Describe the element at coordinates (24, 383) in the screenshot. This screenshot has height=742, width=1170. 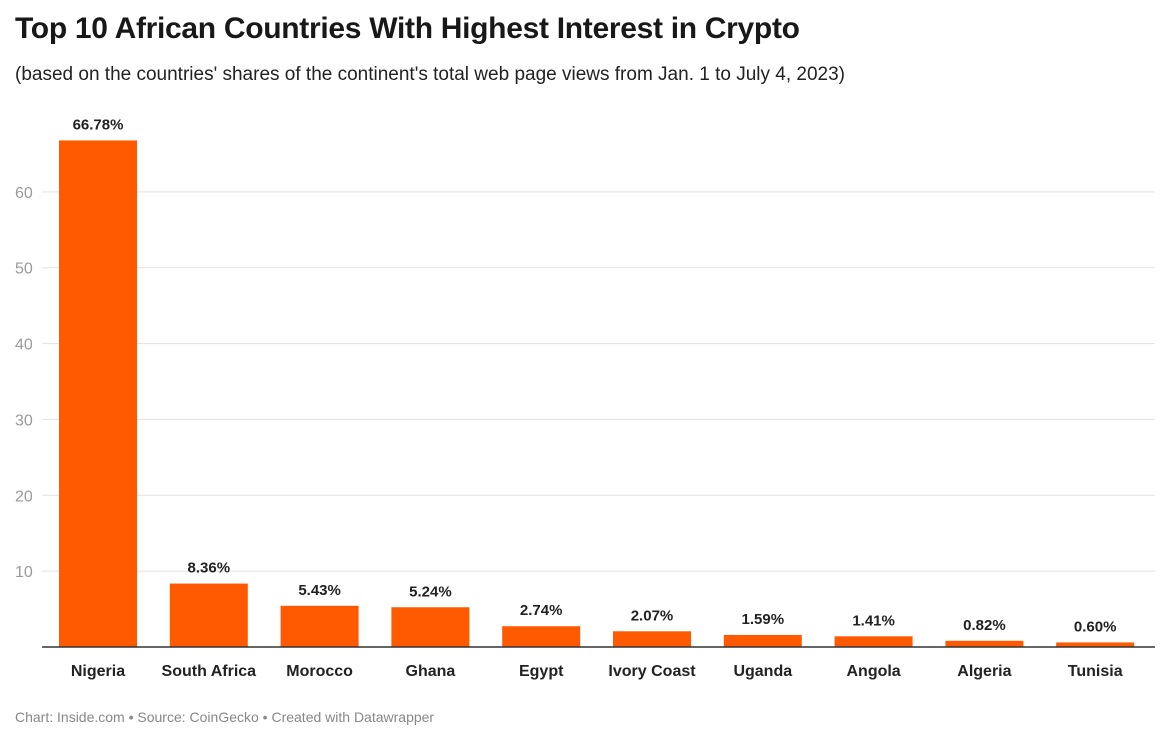
I see `y-axis-ticks: 10 20 30 40 50 60` at that location.